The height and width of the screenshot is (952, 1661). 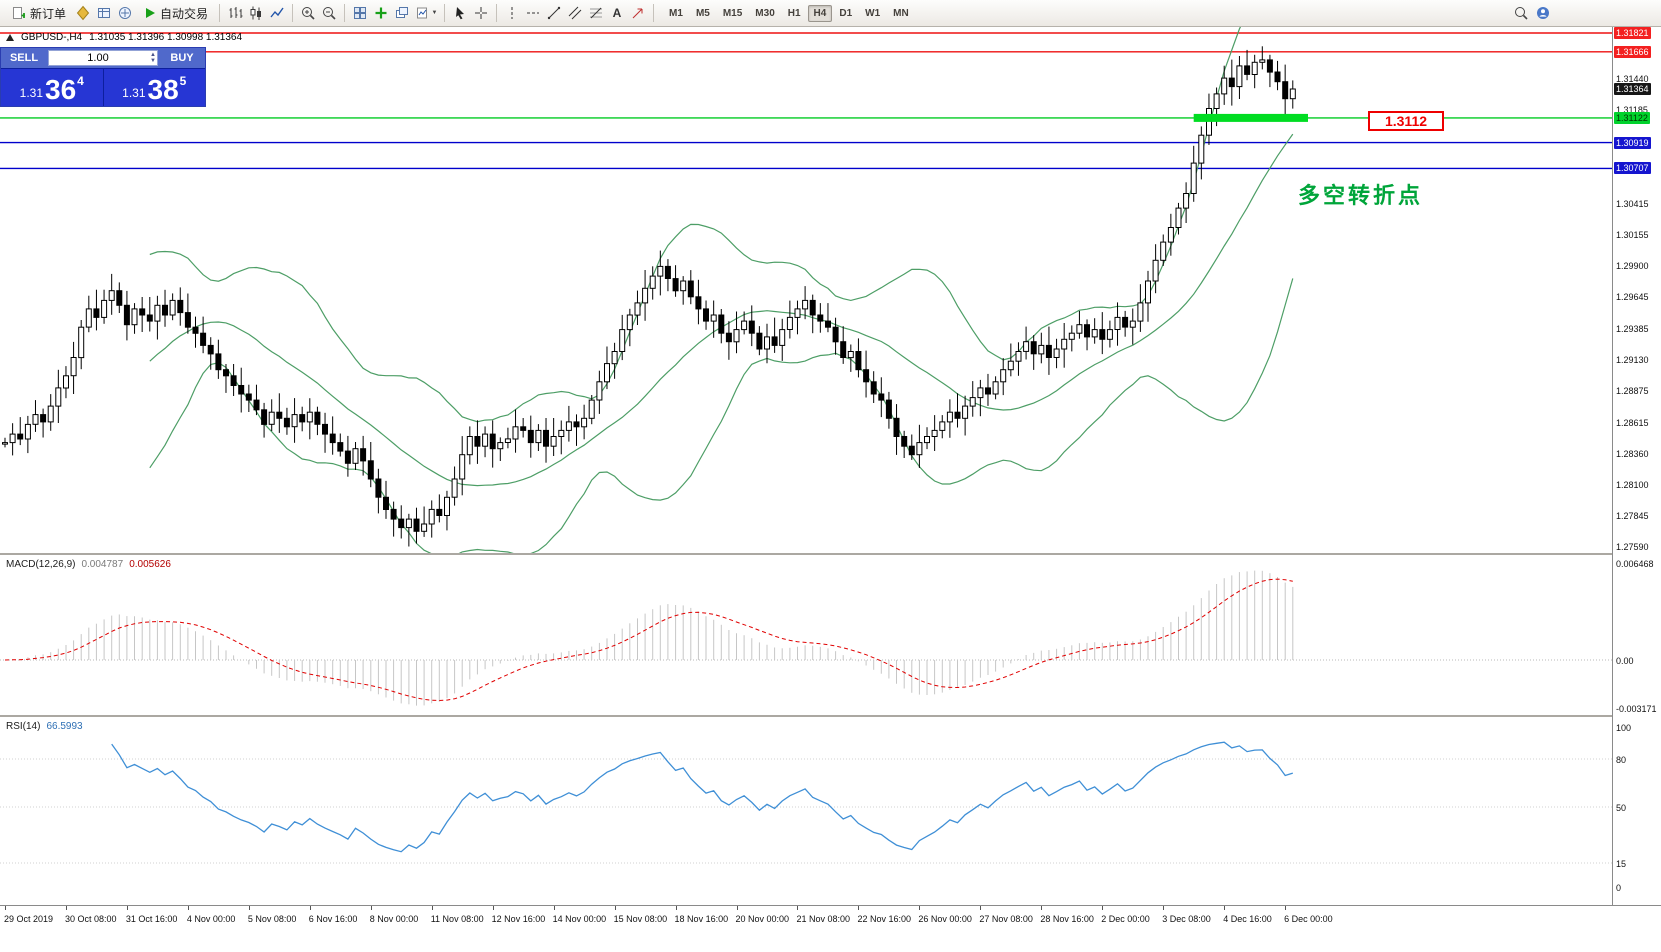 I want to click on vertical-line-tool-icon, so click(x=512, y=13).